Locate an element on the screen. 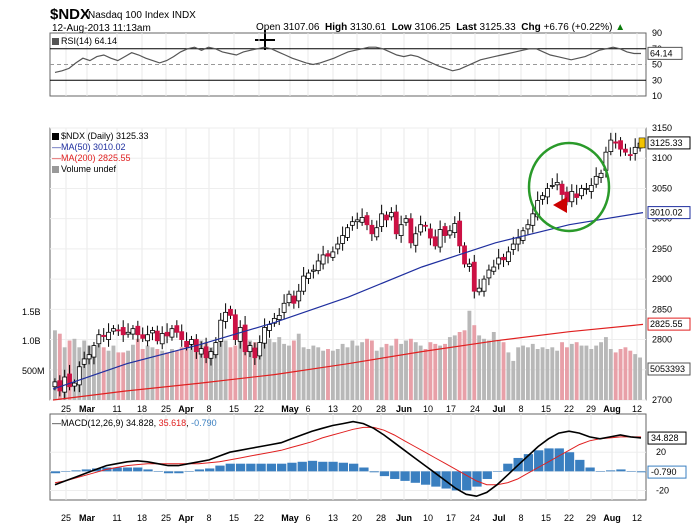 The width and height of the screenshot is (696, 531). macd-tick-label: -20 is located at coordinates (662, 490).